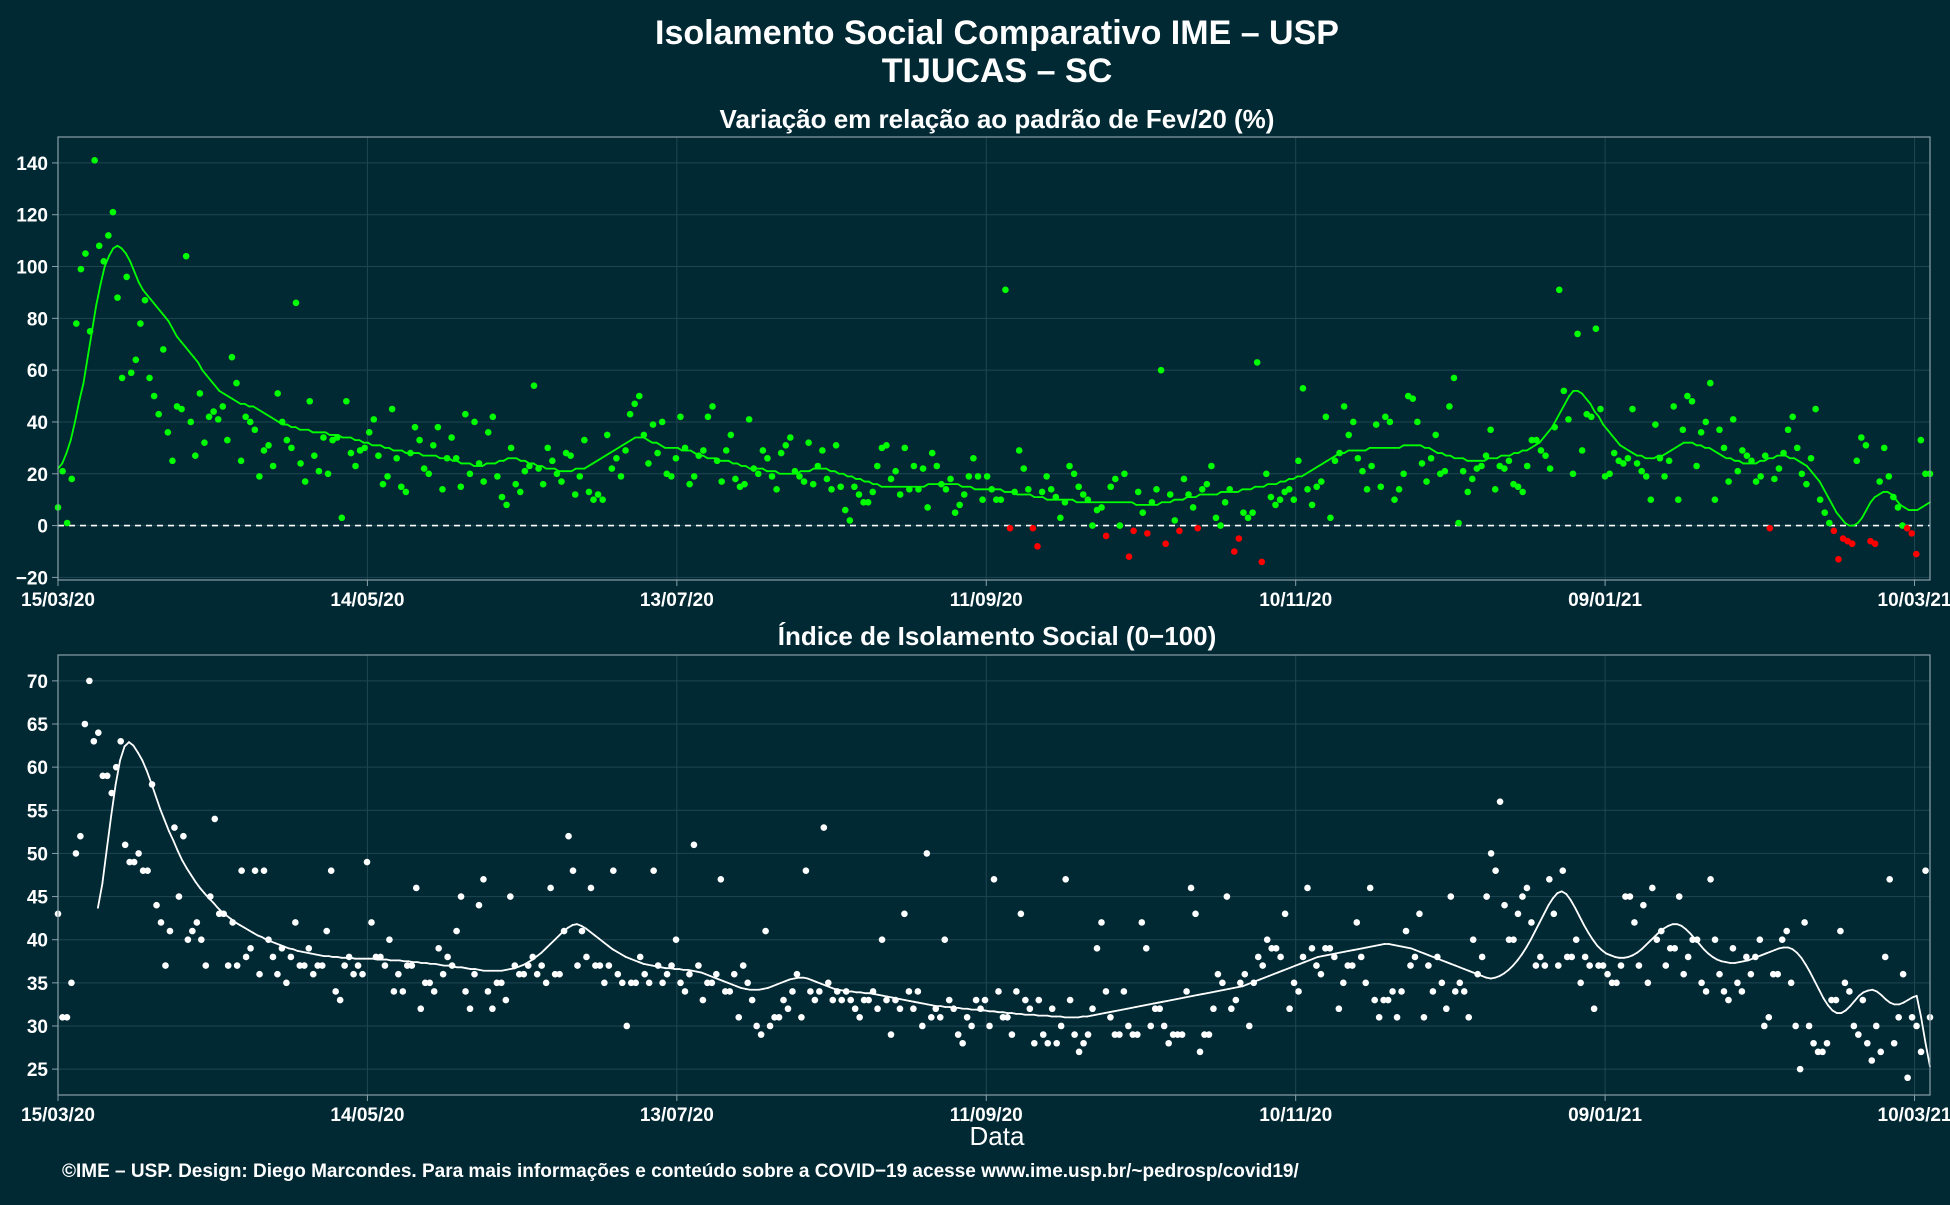  I want to click on variation-y-tick-label: 100, so click(32, 268).